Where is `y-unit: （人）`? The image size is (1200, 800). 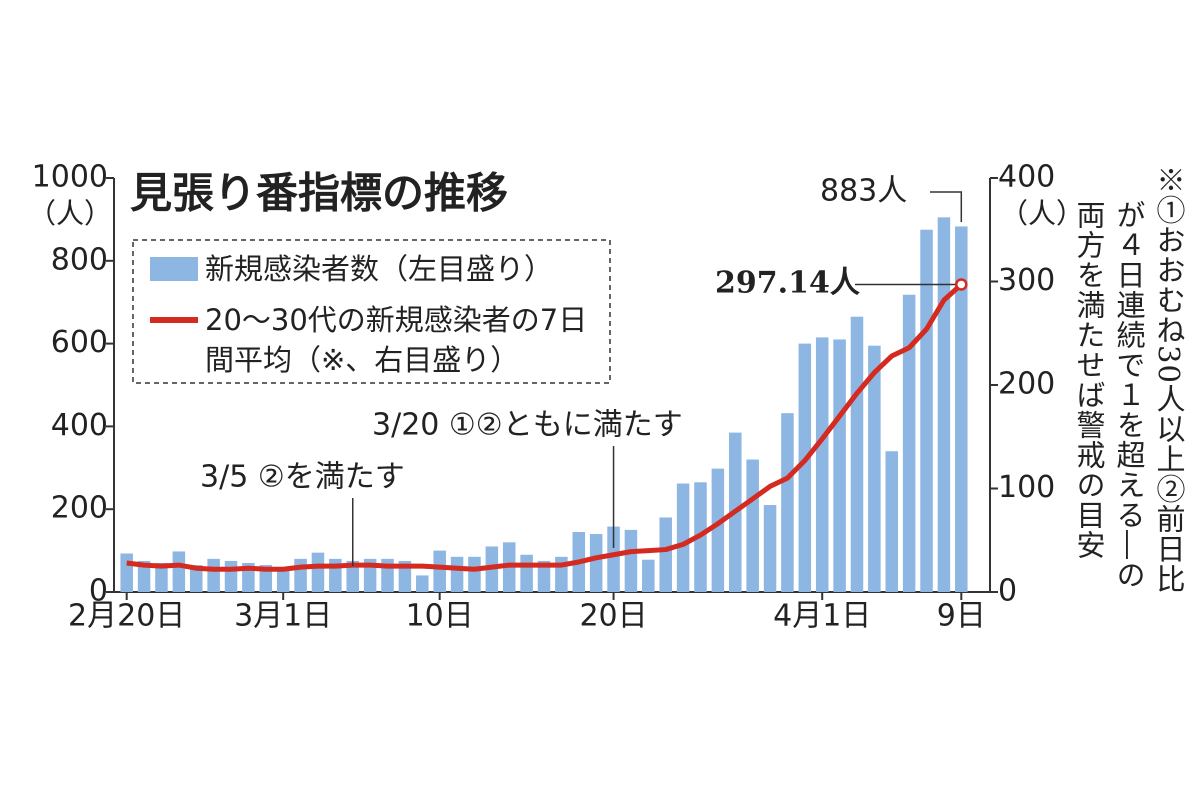
y-unit: （人） is located at coordinates (70, 213).